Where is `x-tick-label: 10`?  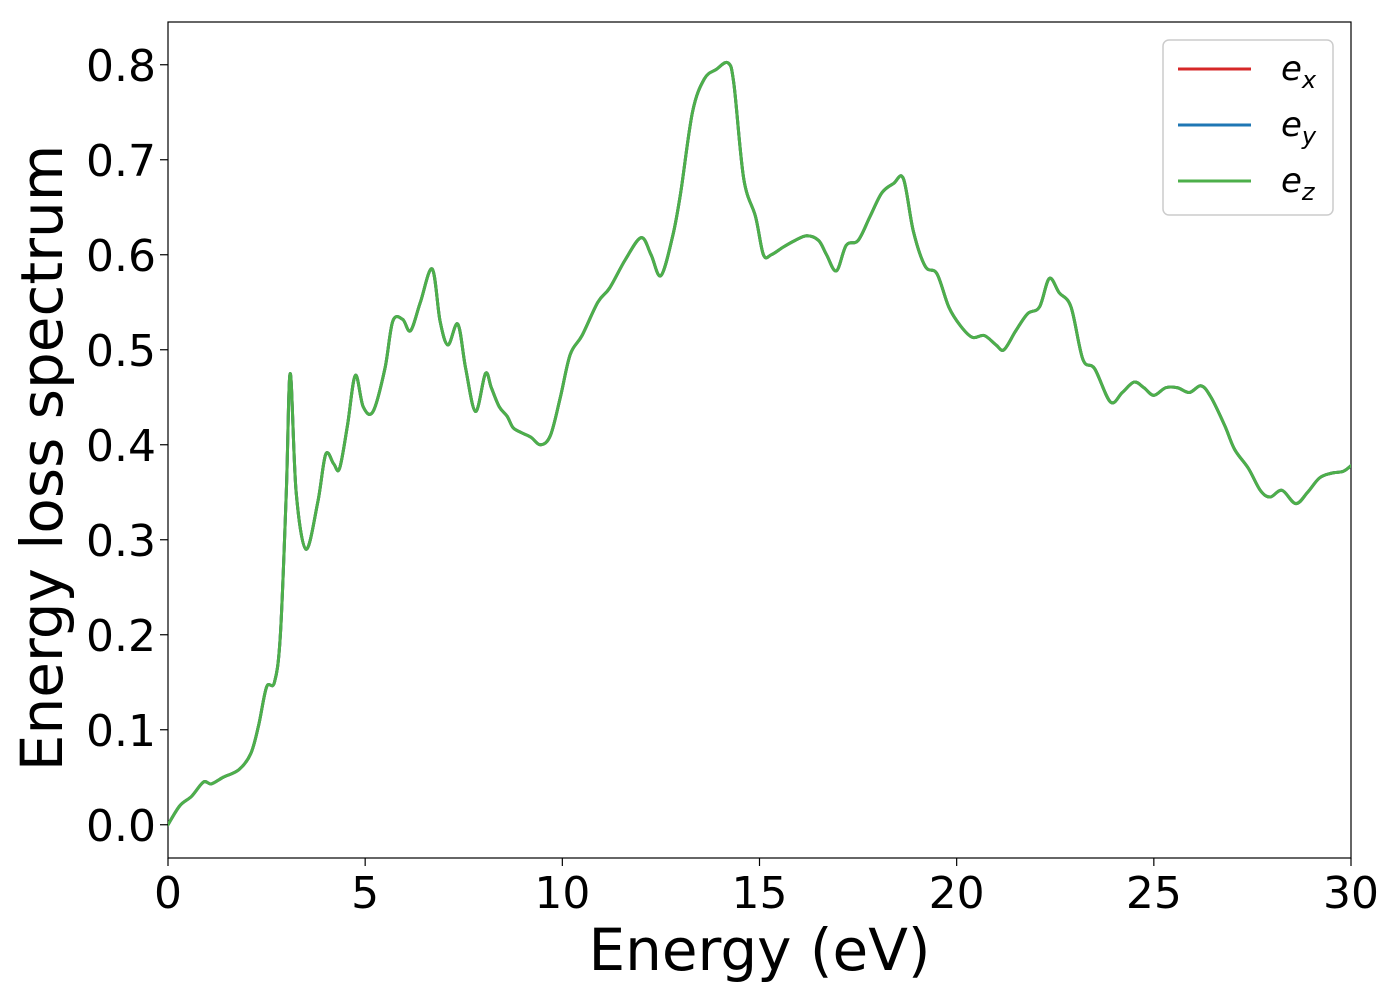
x-tick-label: 10 is located at coordinates (562, 893).